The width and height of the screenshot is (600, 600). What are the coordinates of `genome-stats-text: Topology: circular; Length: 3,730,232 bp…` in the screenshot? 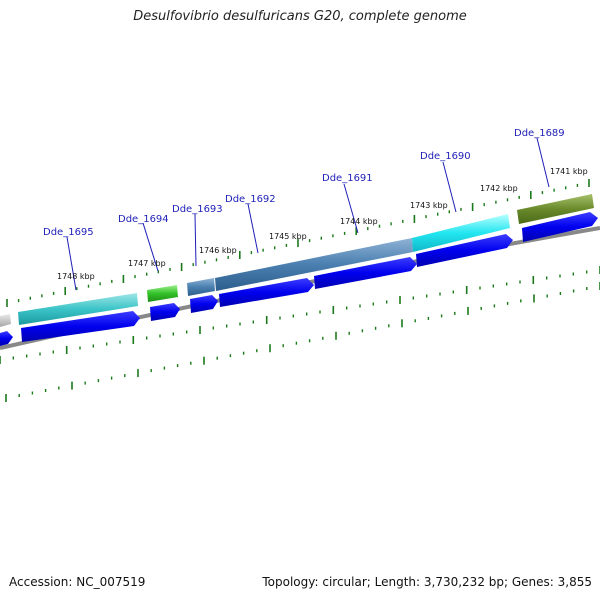 It's located at (427, 582).